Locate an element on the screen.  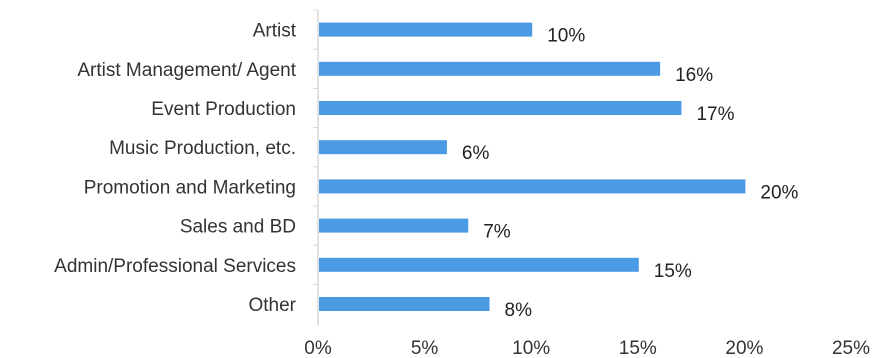
category-label: Other is located at coordinates (272, 305).